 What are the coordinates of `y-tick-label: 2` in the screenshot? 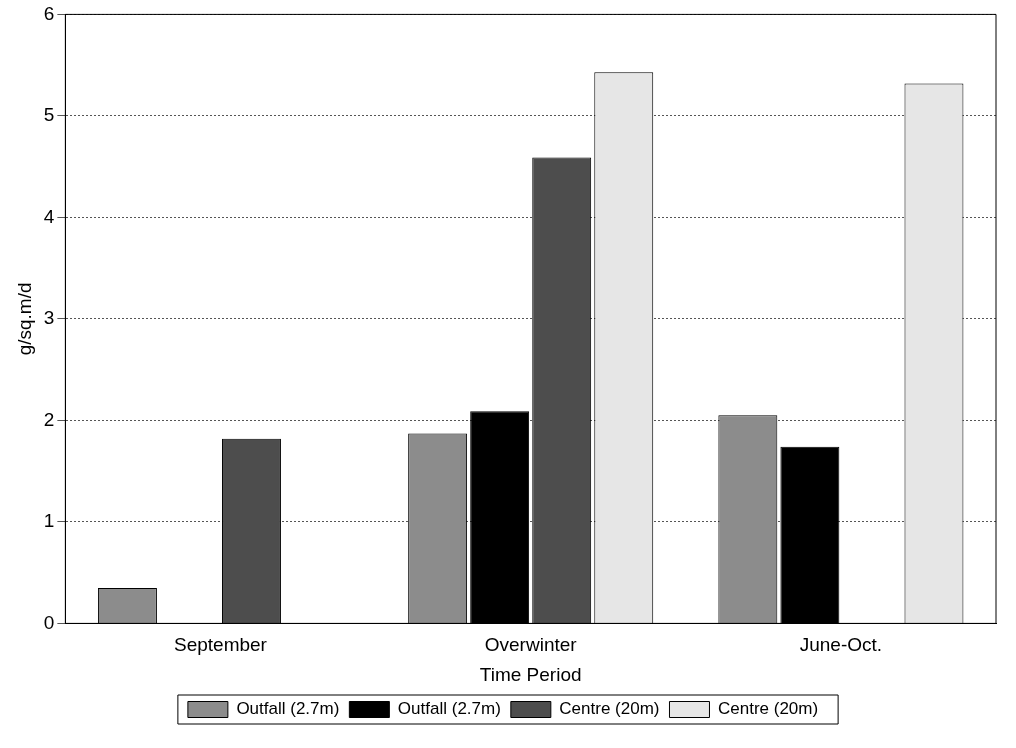 It's located at (49, 419).